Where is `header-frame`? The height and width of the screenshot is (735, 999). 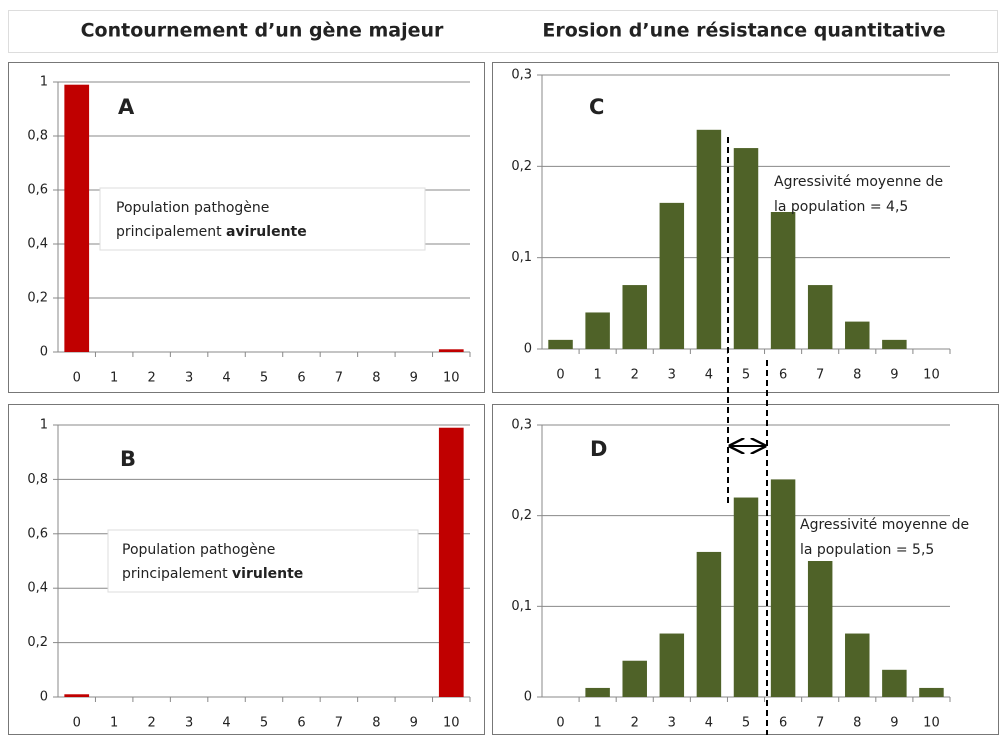 header-frame is located at coordinates (503, 31).